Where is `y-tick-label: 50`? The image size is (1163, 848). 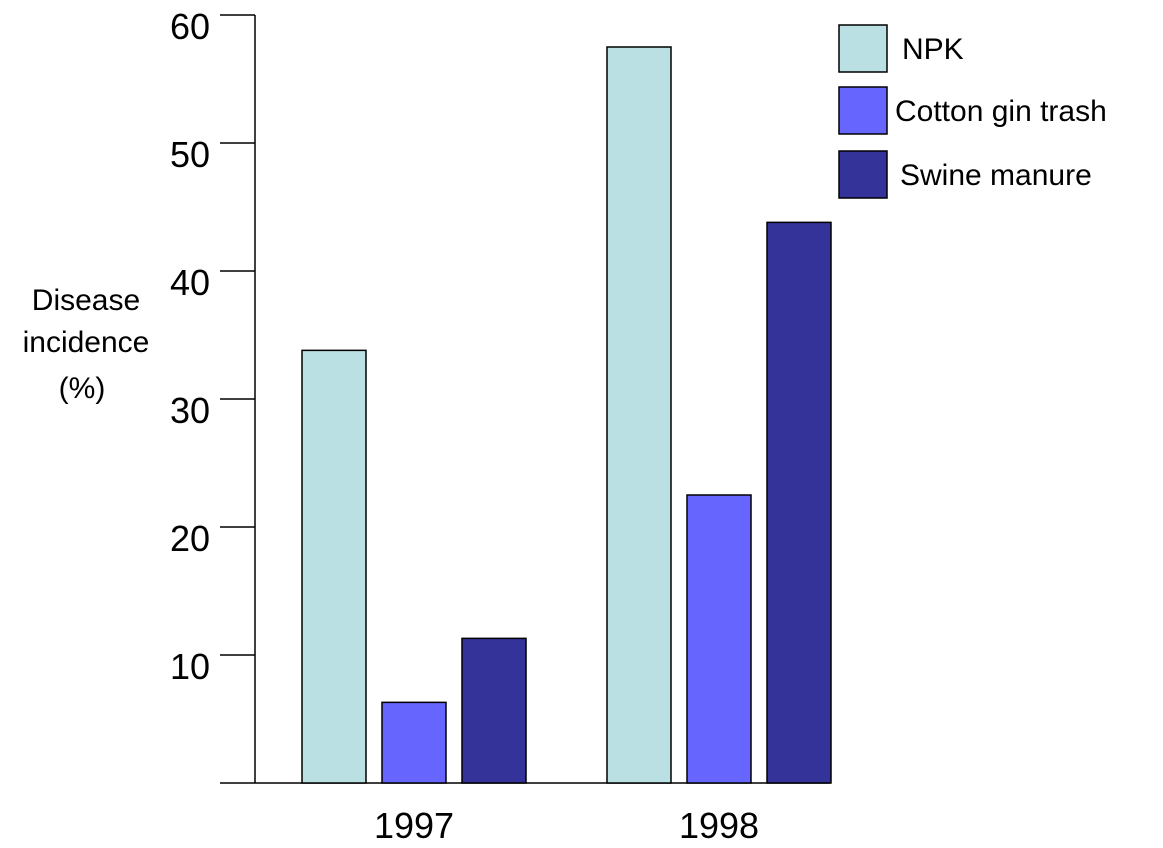
y-tick-label: 50 is located at coordinates (190, 154).